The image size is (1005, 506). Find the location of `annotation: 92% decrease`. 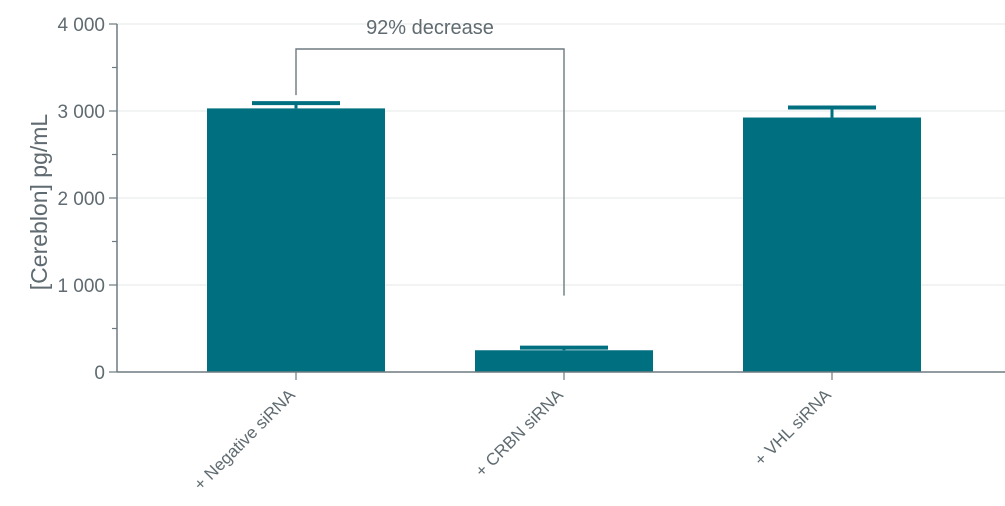

annotation: 92% decrease is located at coordinates (430, 156).